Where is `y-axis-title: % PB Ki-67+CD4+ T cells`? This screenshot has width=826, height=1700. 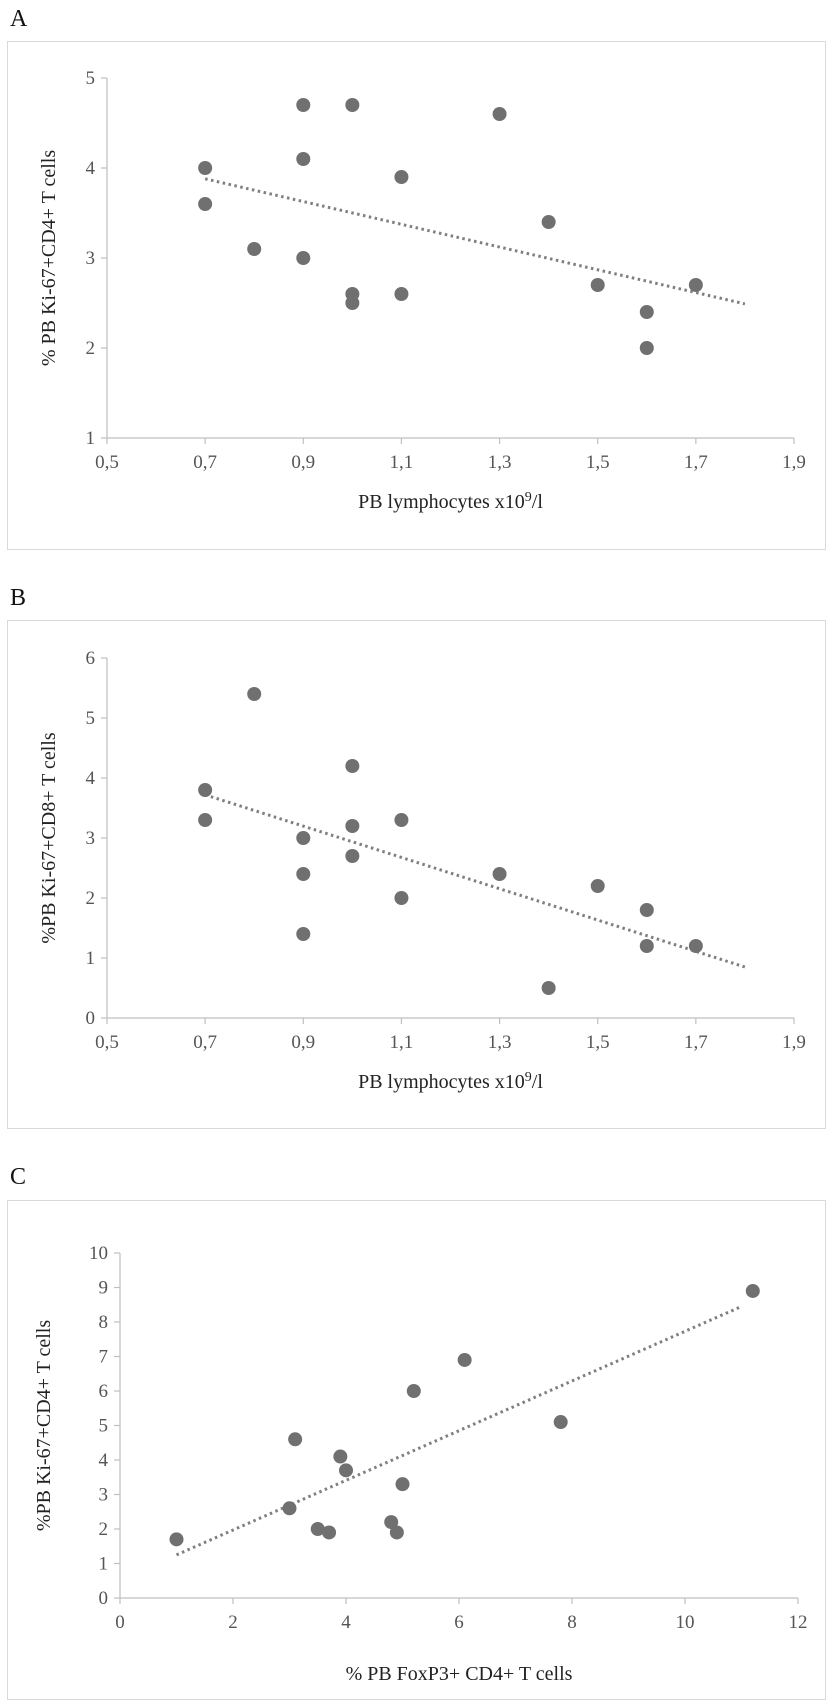 y-axis-title: % PB Ki-67+CD4+ T cells is located at coordinates (49, 258).